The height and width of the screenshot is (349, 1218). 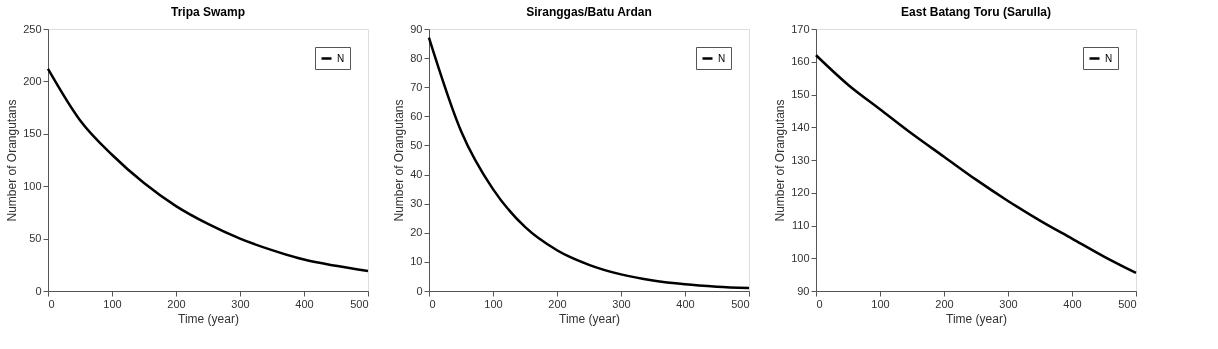 What do you see at coordinates (416, 261) in the screenshot?
I see `y-tick-label: 10` at bounding box center [416, 261].